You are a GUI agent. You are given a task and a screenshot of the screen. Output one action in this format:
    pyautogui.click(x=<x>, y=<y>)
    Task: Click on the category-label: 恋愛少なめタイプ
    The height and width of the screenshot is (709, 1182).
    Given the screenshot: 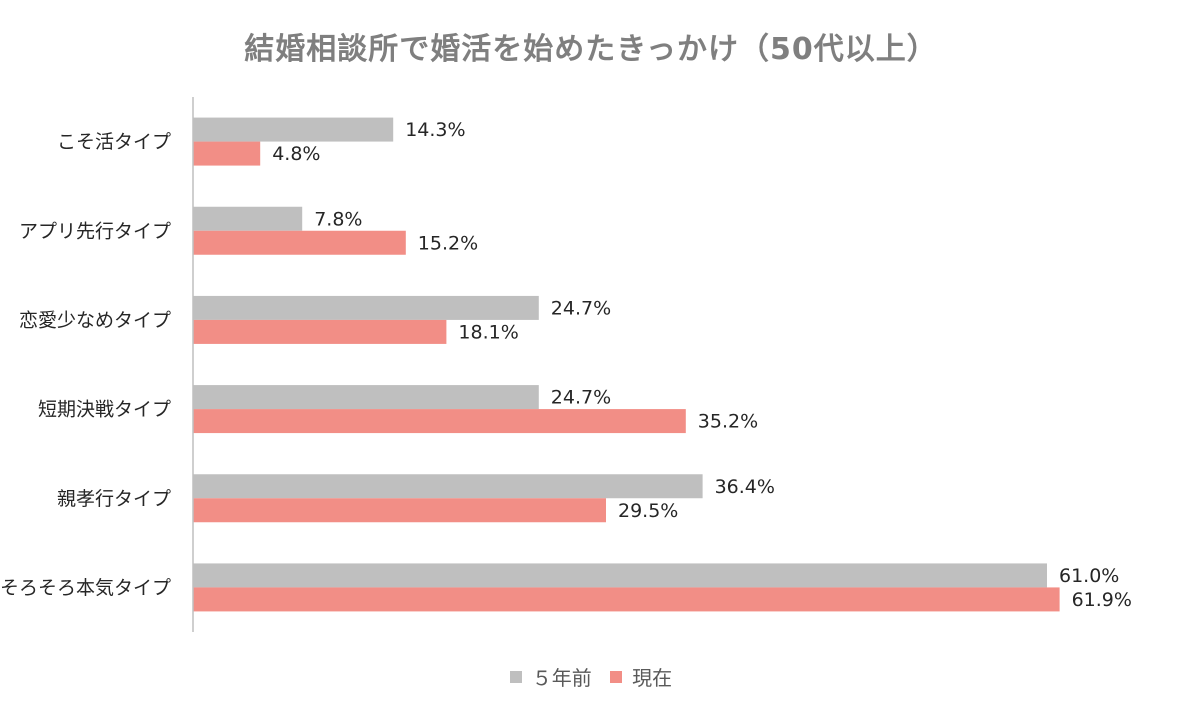 What is the action you would take?
    pyautogui.click(x=95, y=320)
    